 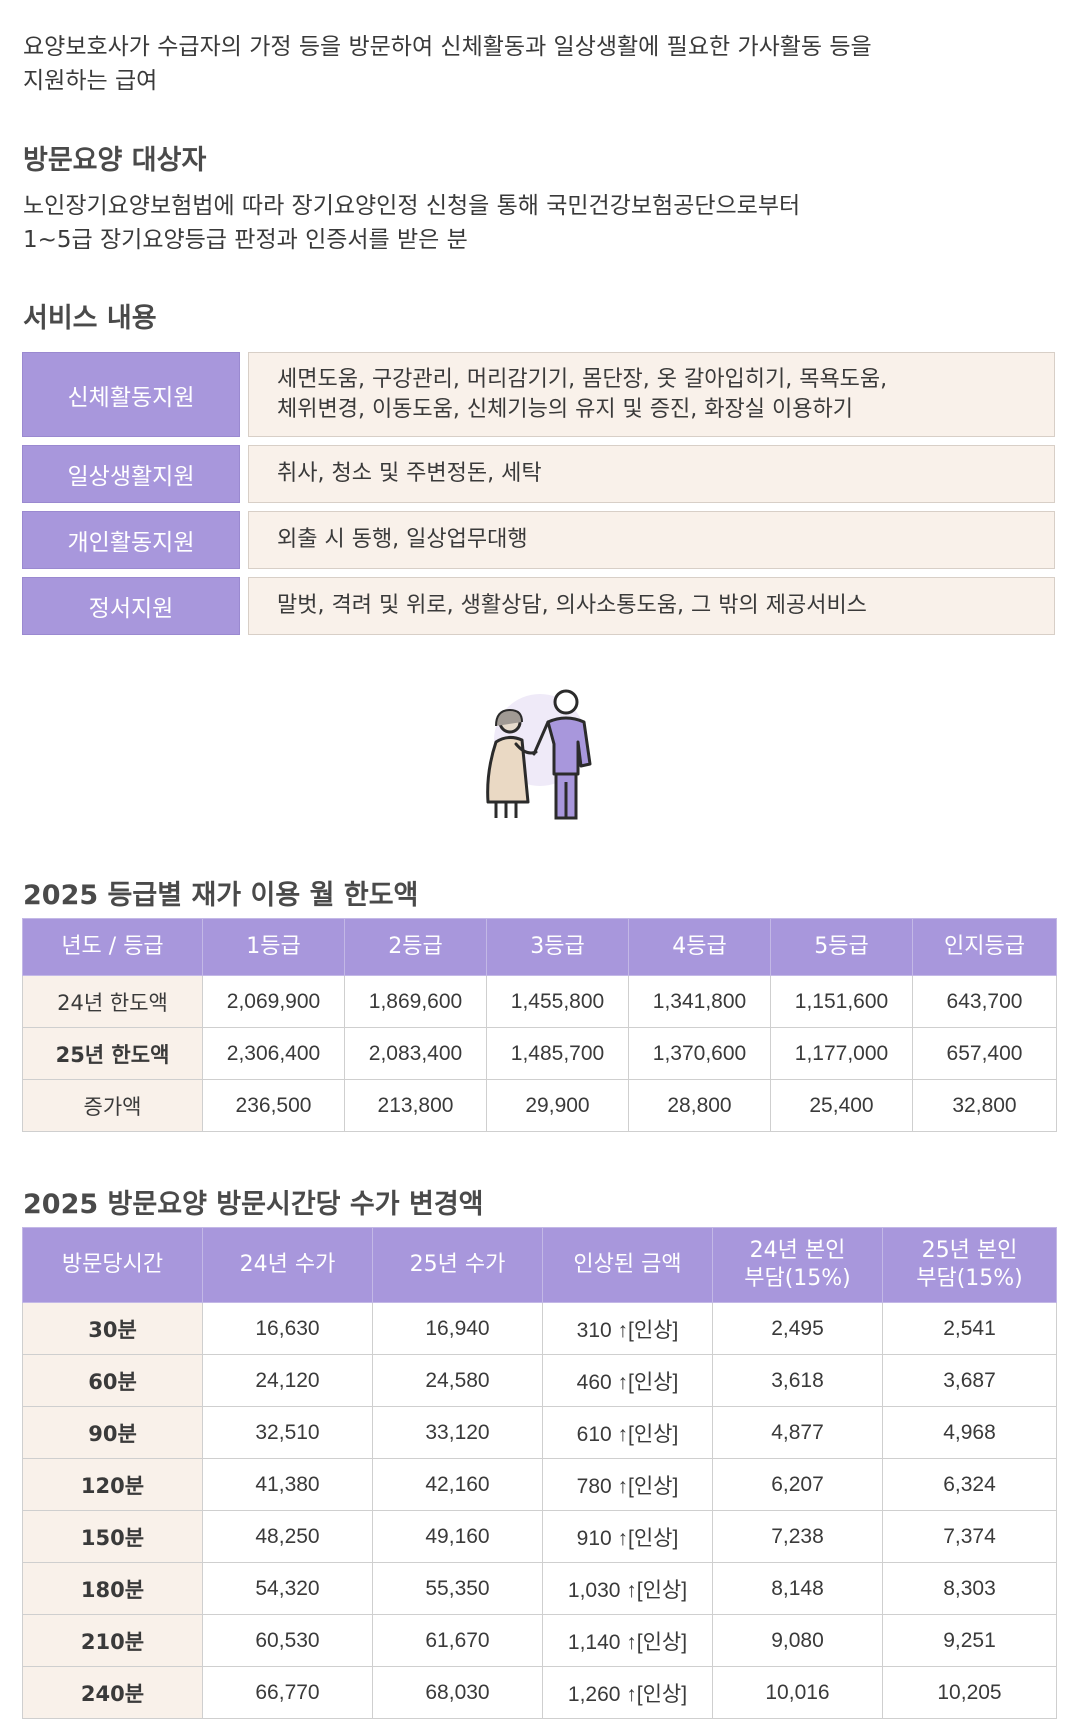 I want to click on table-cell: 42,160, so click(x=457, y=1484).